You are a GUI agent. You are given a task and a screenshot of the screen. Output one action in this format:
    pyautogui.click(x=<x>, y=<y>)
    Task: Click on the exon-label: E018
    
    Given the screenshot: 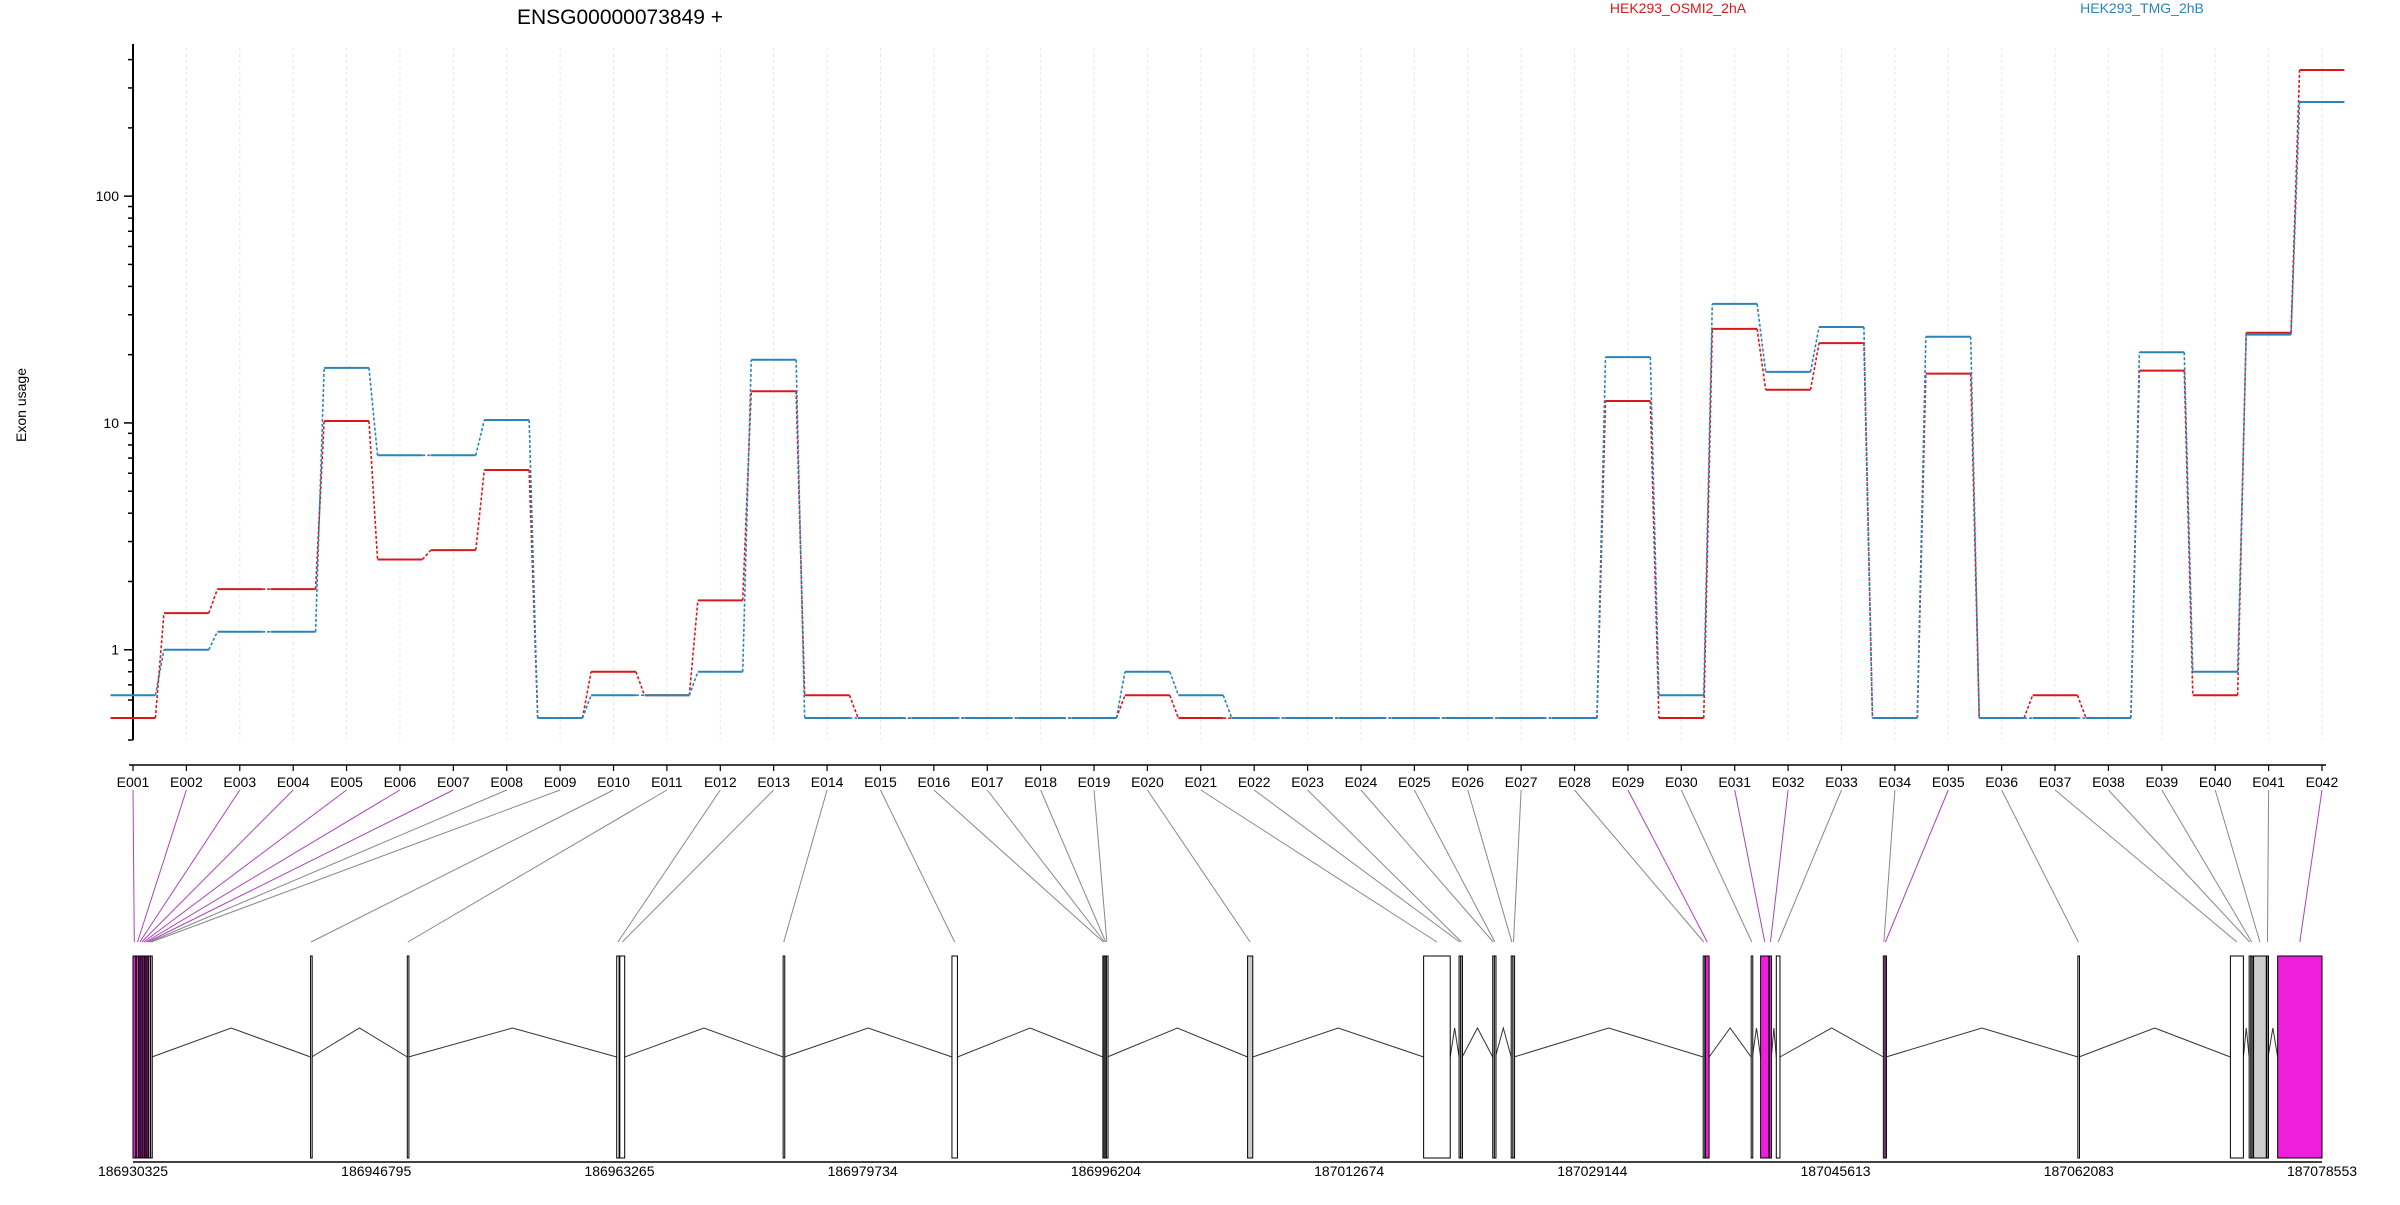 What is the action you would take?
    pyautogui.click(x=1040, y=782)
    